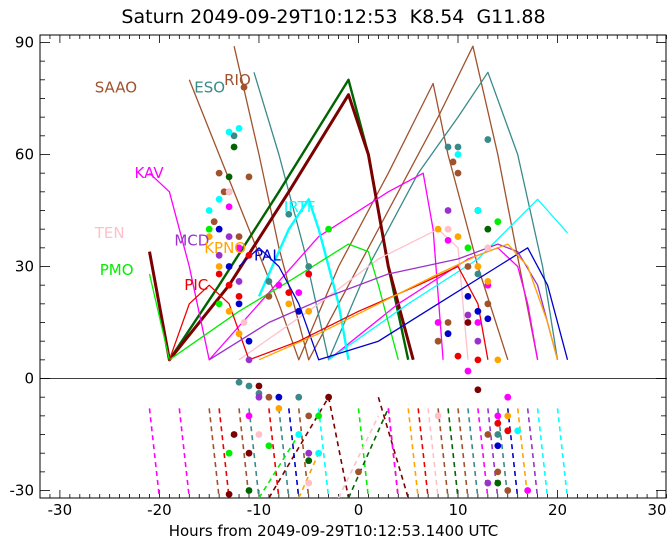 This screenshot has width=667, height=541. Describe the element at coordinates (159, 510) in the screenshot. I see `x-tick-label: -20` at that location.